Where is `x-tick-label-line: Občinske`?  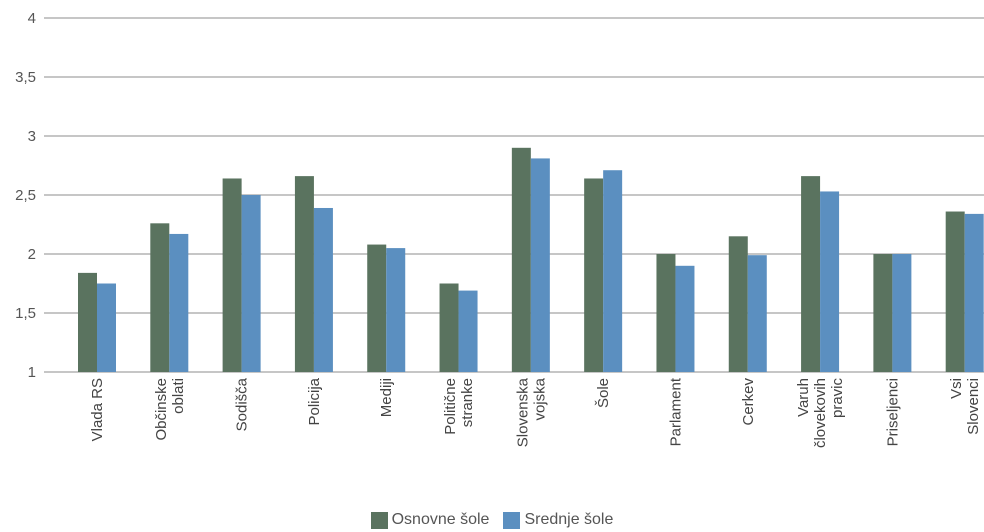 x-tick-label-line: Občinske is located at coordinates (161, 409).